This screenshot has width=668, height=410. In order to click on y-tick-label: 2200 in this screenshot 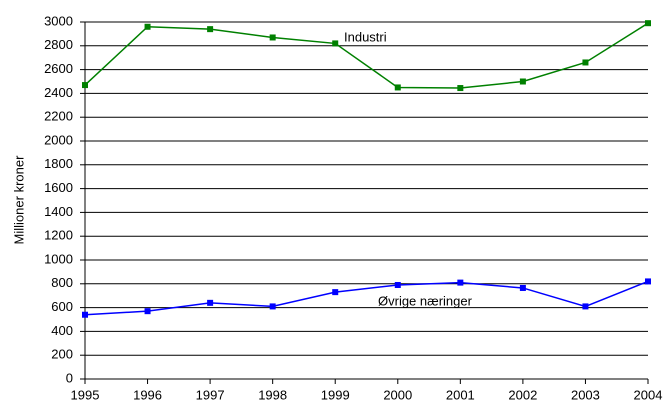, I will do `click(58, 116)`.